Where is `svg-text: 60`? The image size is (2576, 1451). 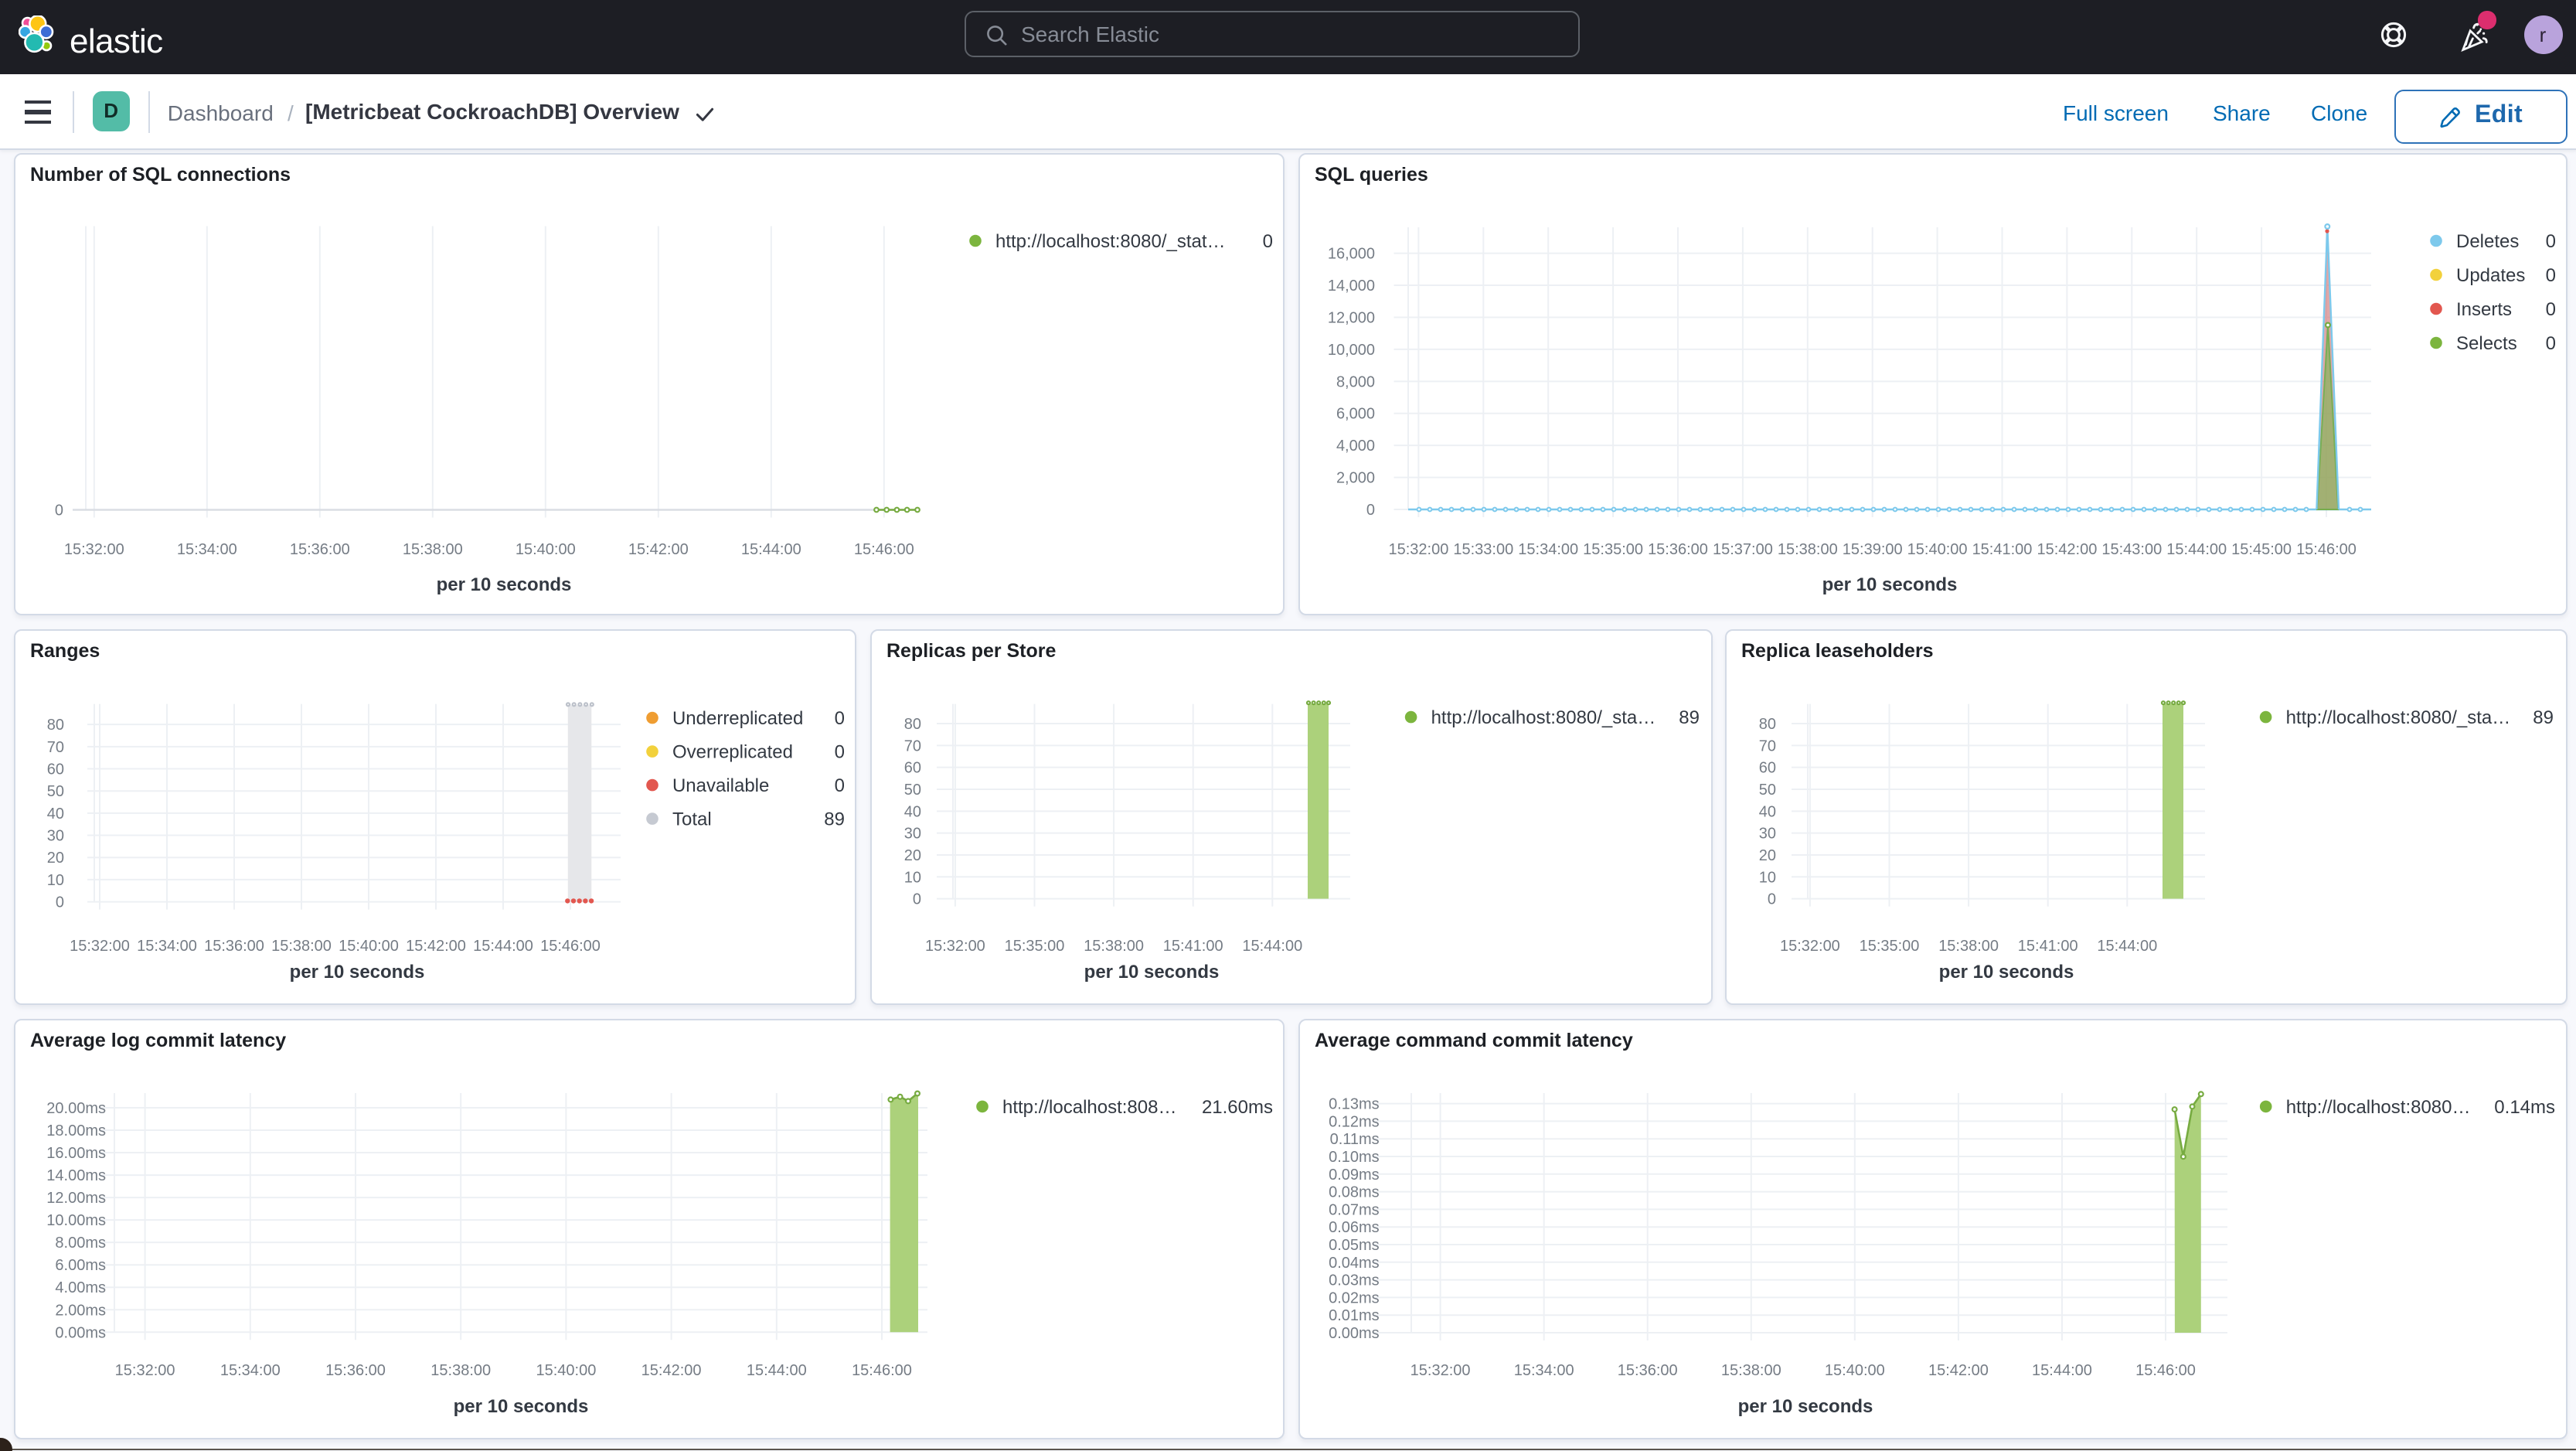
svg-text: 60 is located at coordinates (54, 769).